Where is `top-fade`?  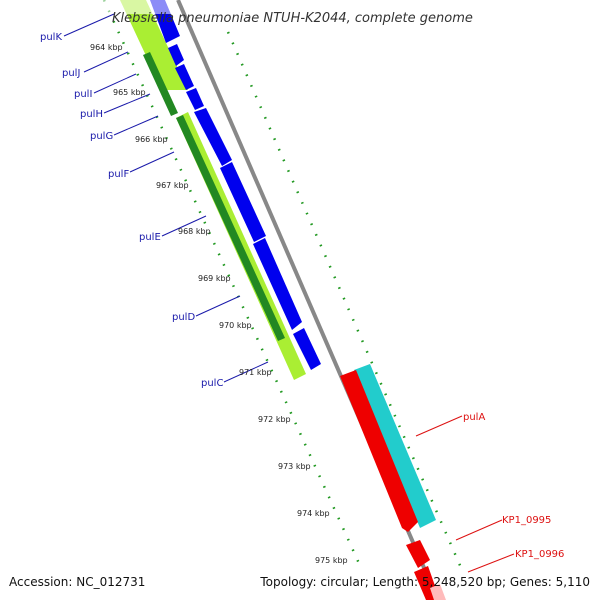
top-fade is located at coordinates (300, 7).